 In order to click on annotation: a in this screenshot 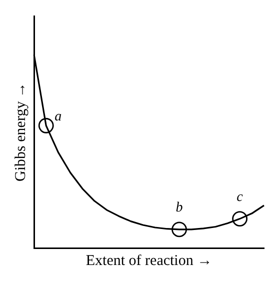, I will do `click(58, 117)`.